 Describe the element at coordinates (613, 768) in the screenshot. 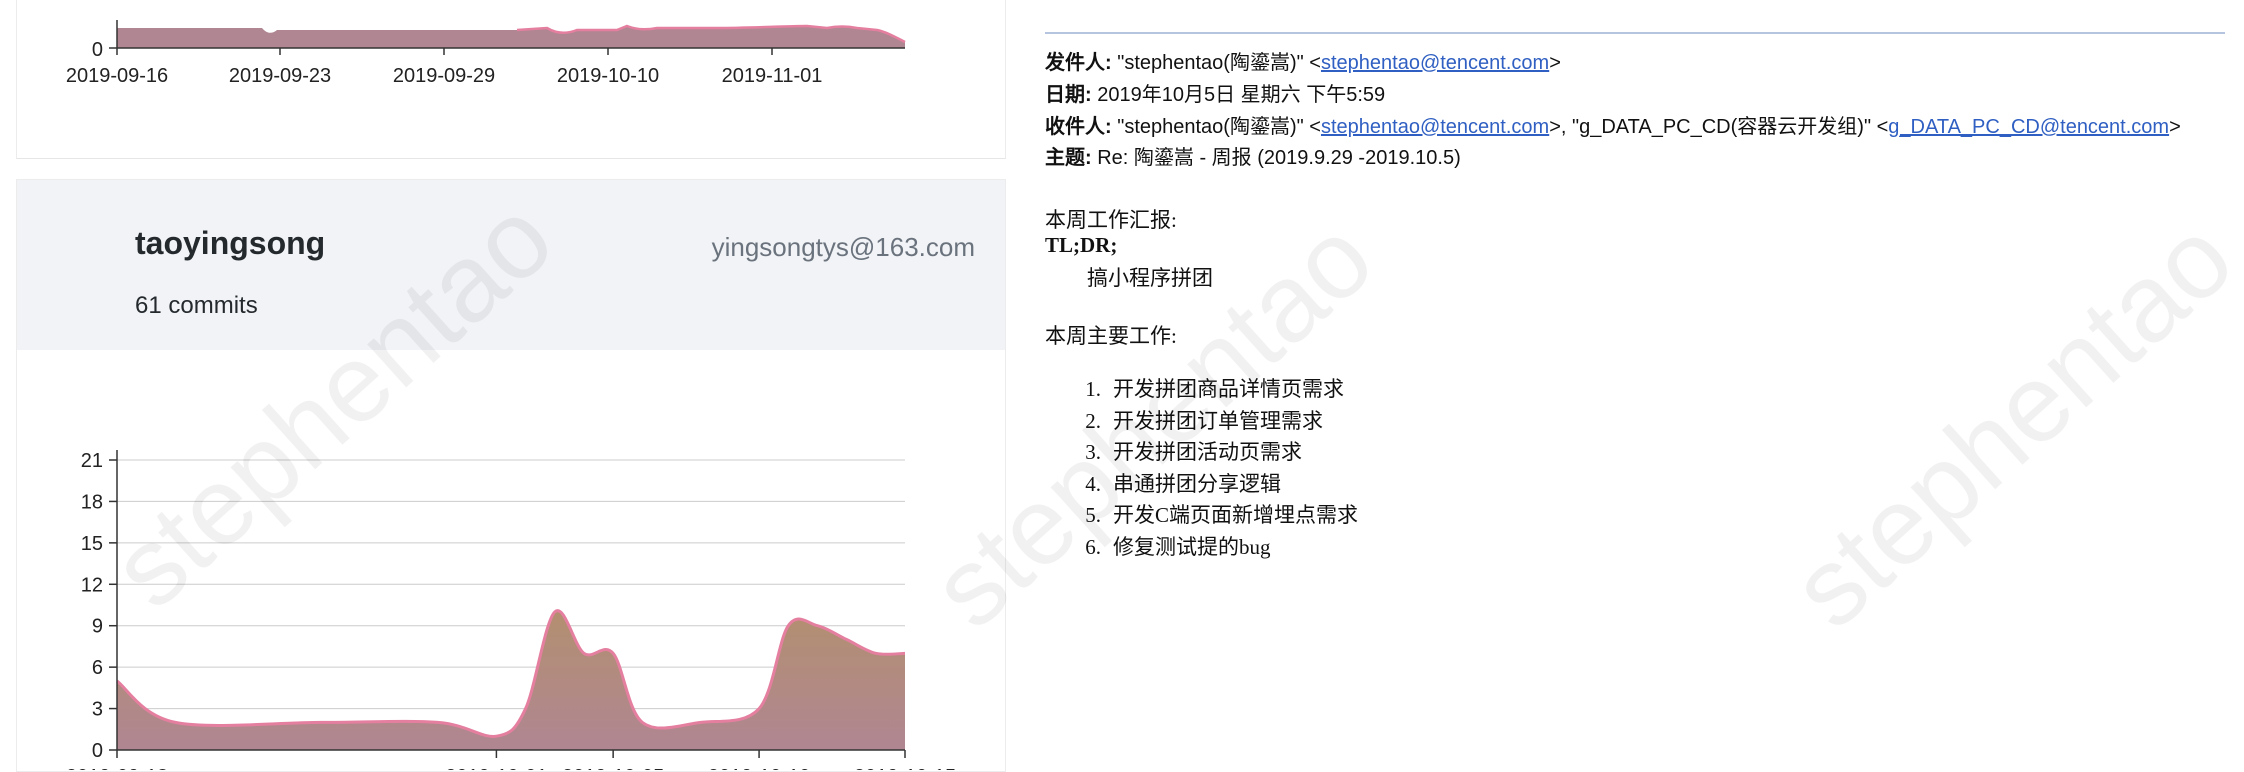

I see `x-tick-label: 2019-10-05` at that location.